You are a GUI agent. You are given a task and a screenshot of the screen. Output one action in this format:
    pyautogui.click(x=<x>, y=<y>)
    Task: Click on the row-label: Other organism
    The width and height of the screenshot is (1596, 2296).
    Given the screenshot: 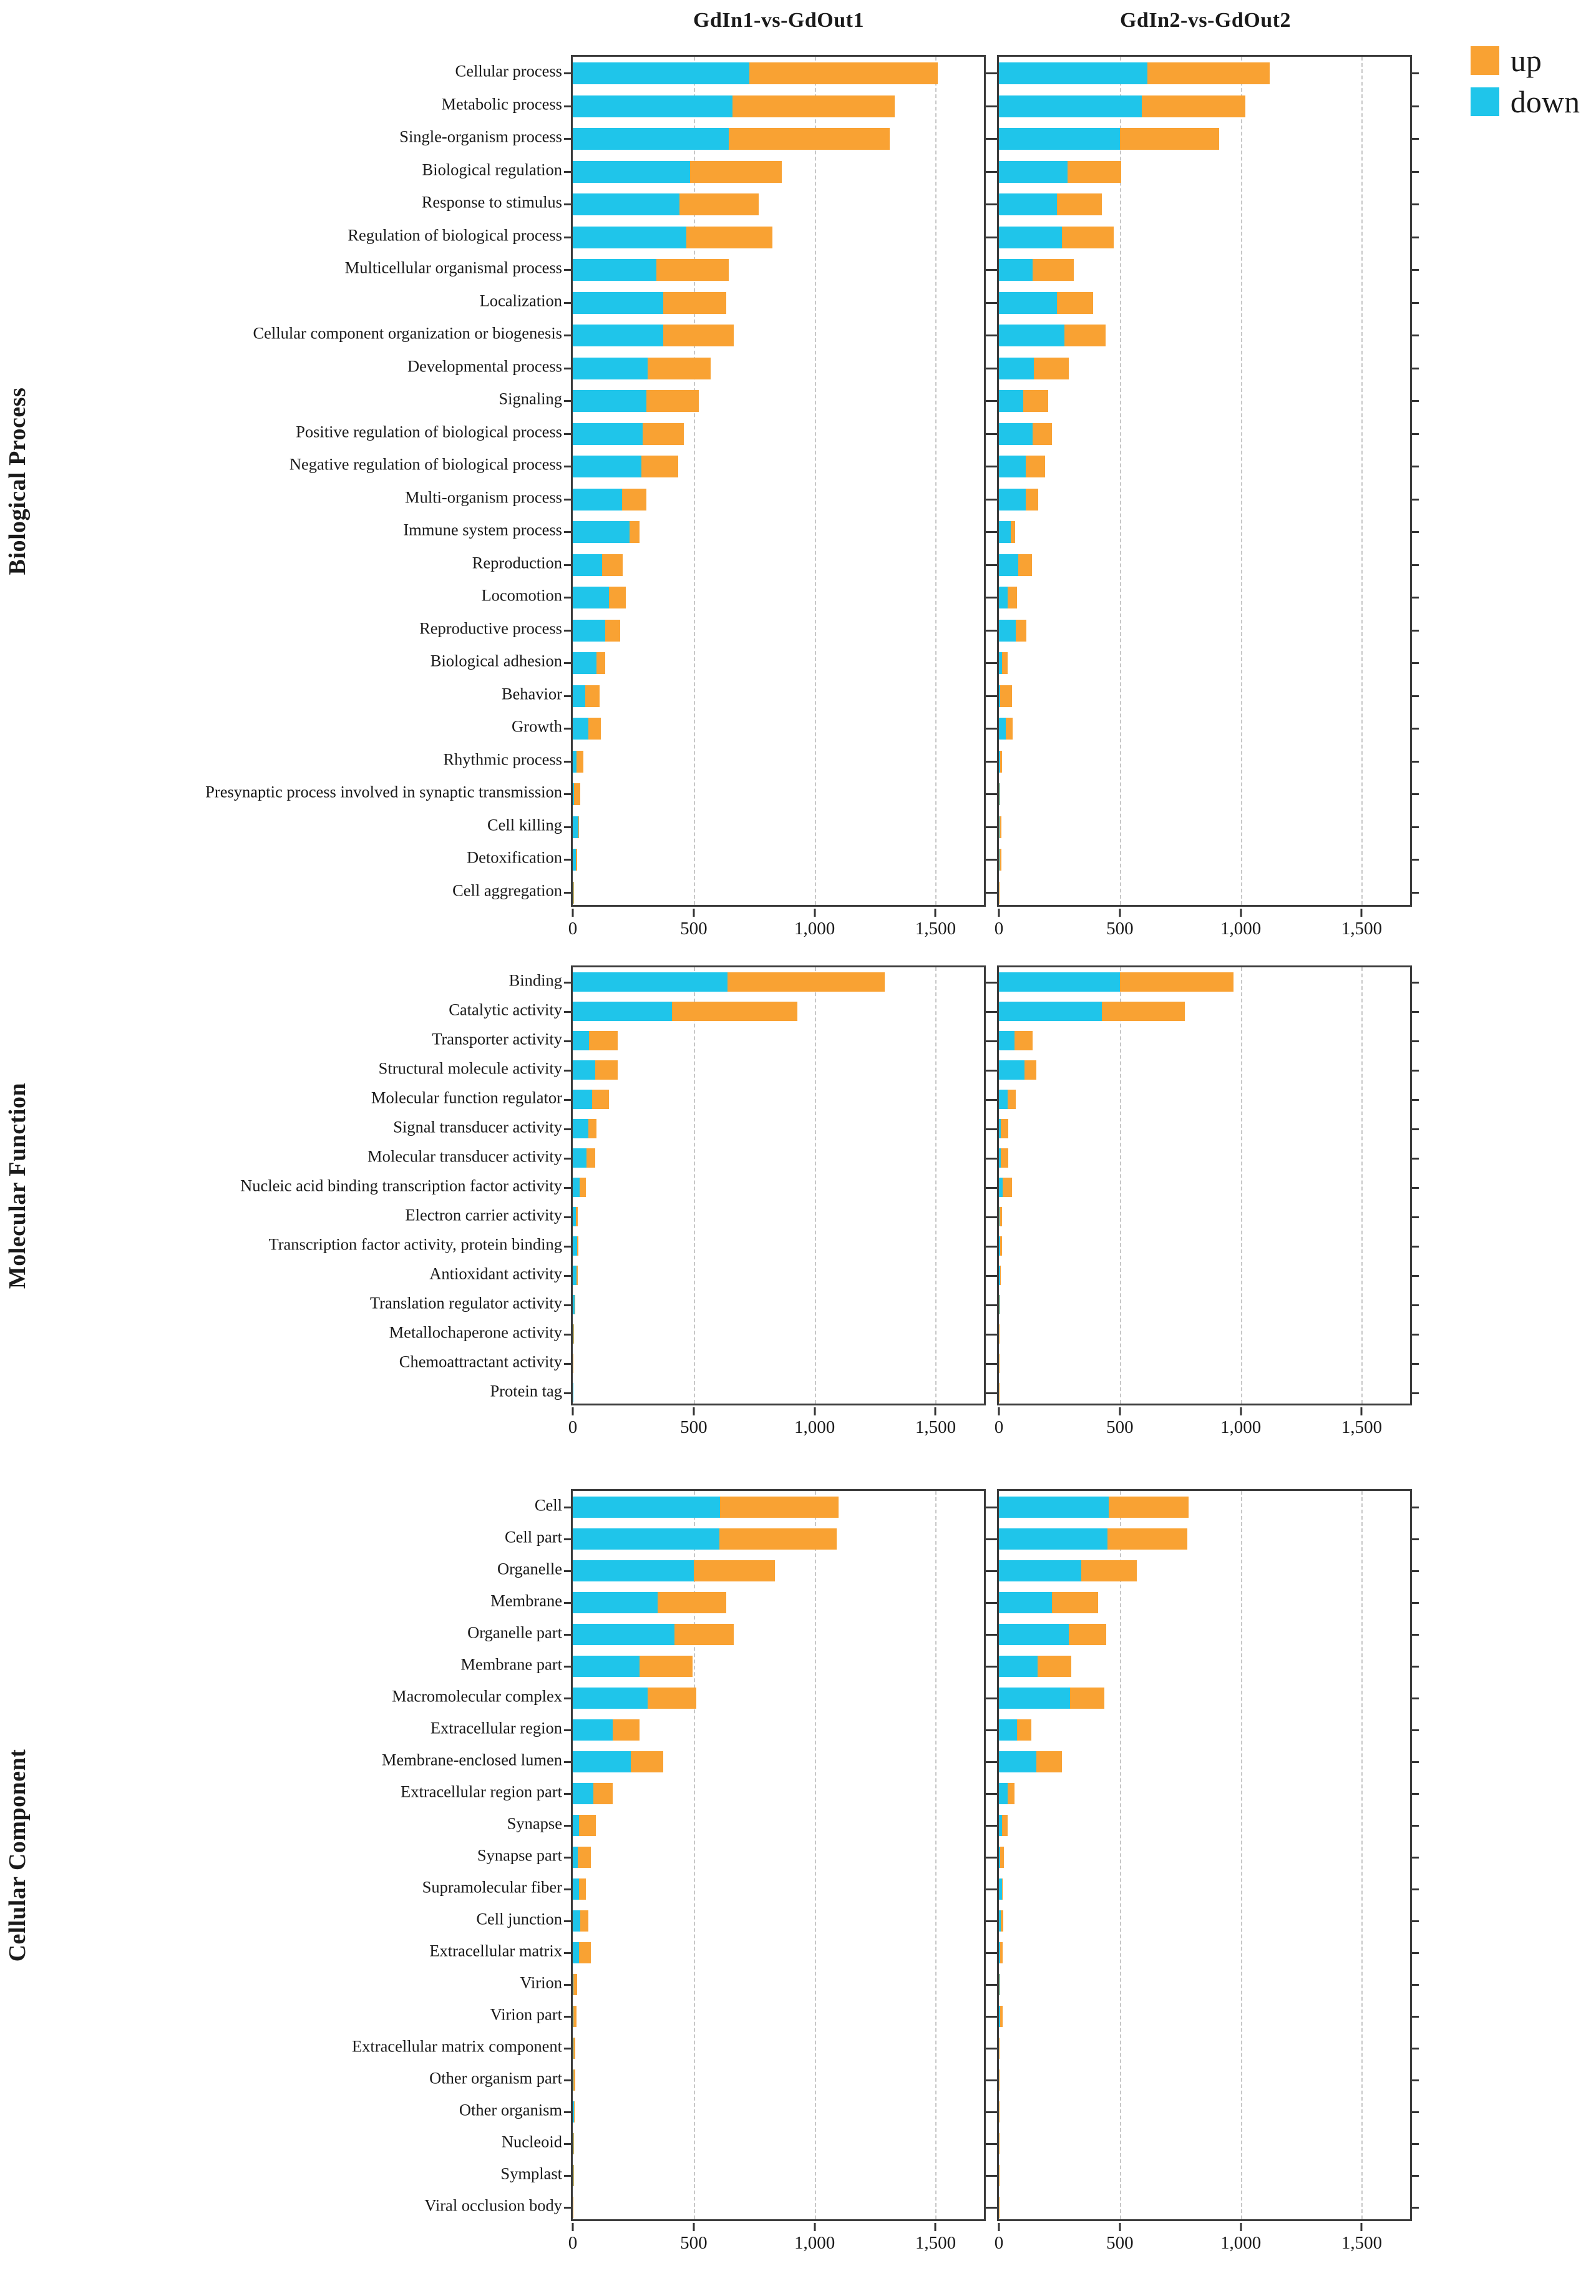 What is the action you would take?
    pyautogui.click(x=510, y=2109)
    